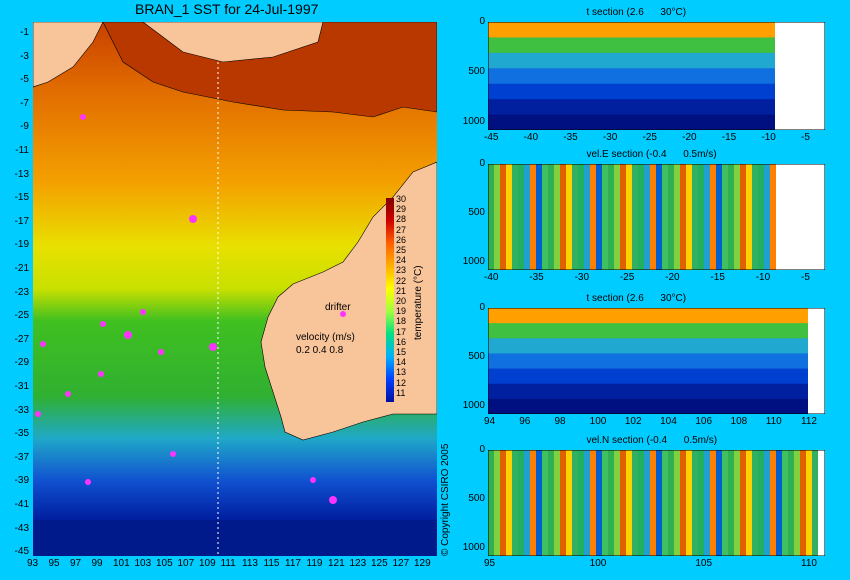 Image resolution: width=850 pixels, height=580 pixels. Describe the element at coordinates (809, 563) in the screenshot. I see `section-x-tick: 110` at that location.